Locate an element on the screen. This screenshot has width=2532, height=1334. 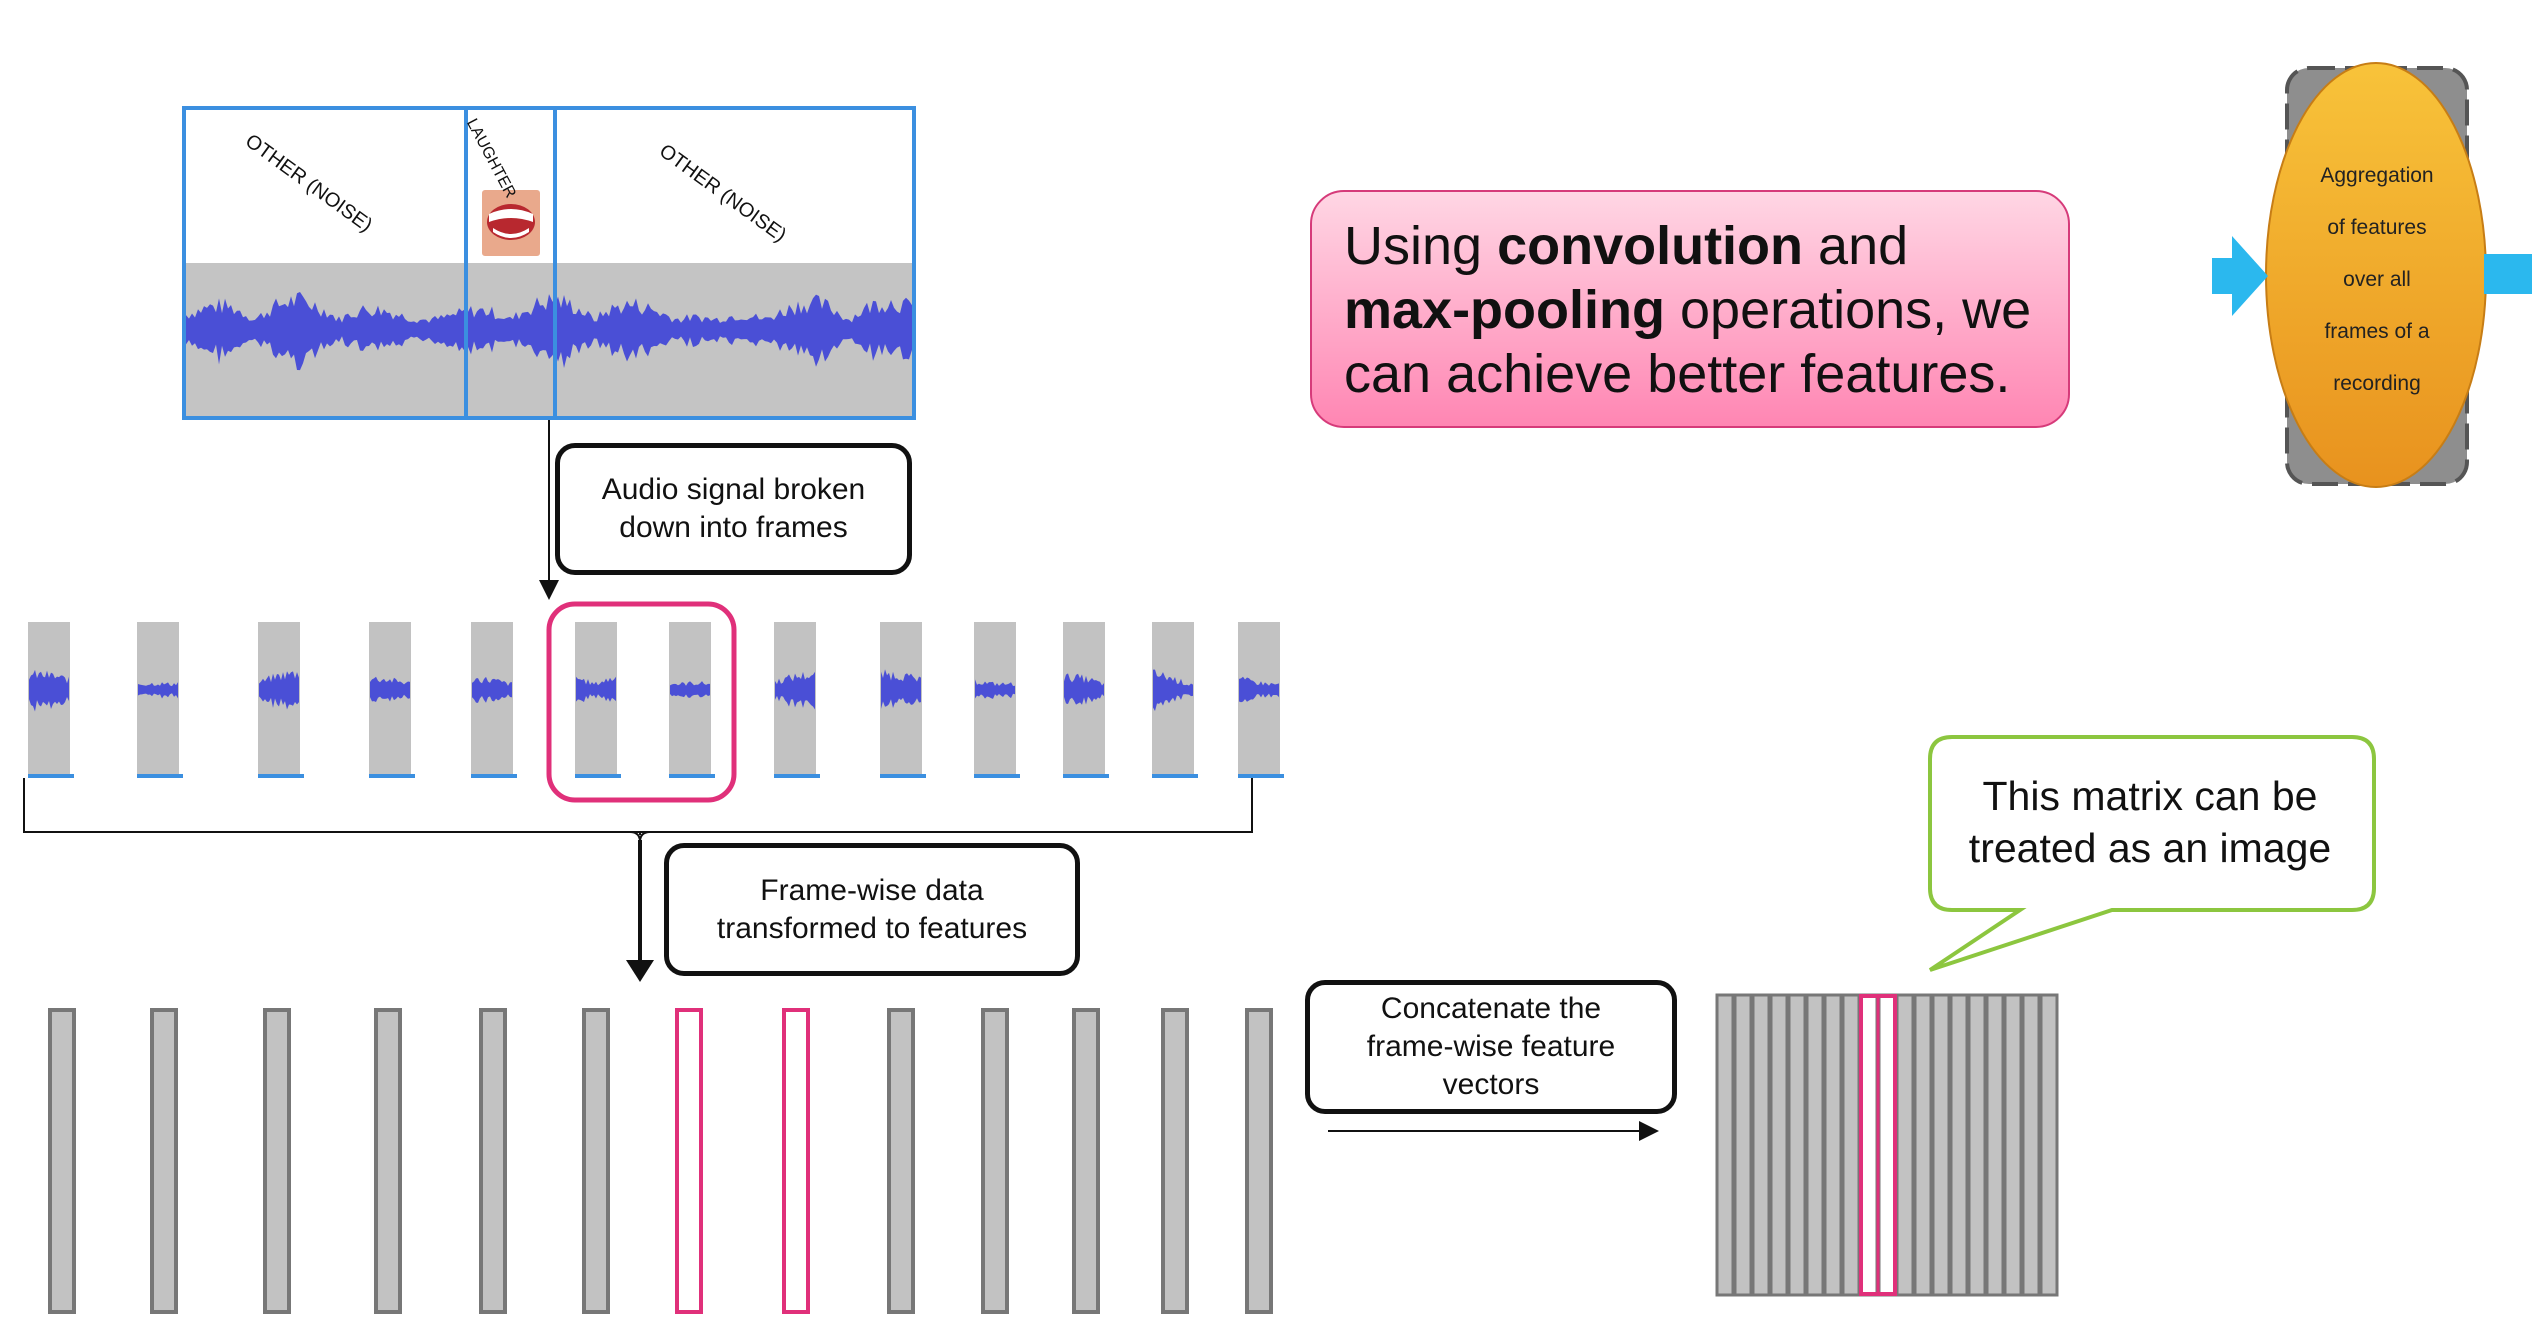
frames-brace is located at coordinates (638, 806).